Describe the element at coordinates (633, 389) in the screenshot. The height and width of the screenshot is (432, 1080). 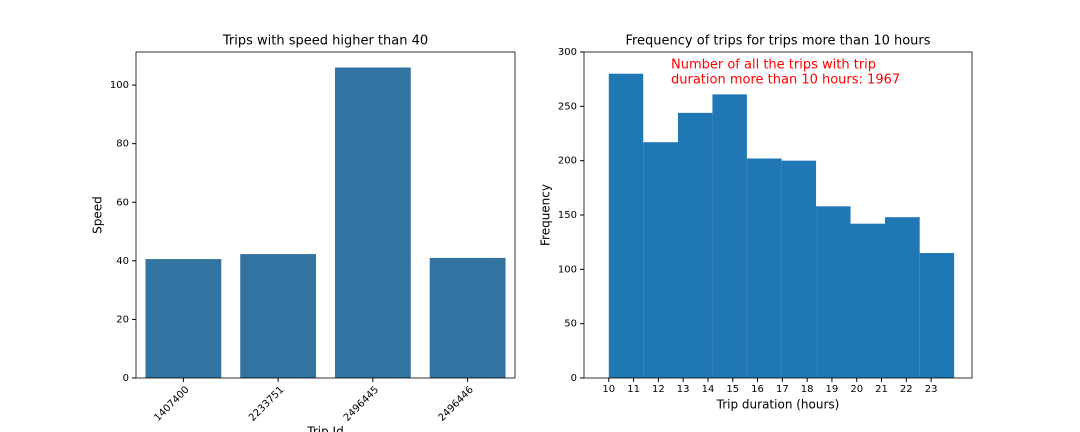
I see `x-tick-label: 11` at that location.